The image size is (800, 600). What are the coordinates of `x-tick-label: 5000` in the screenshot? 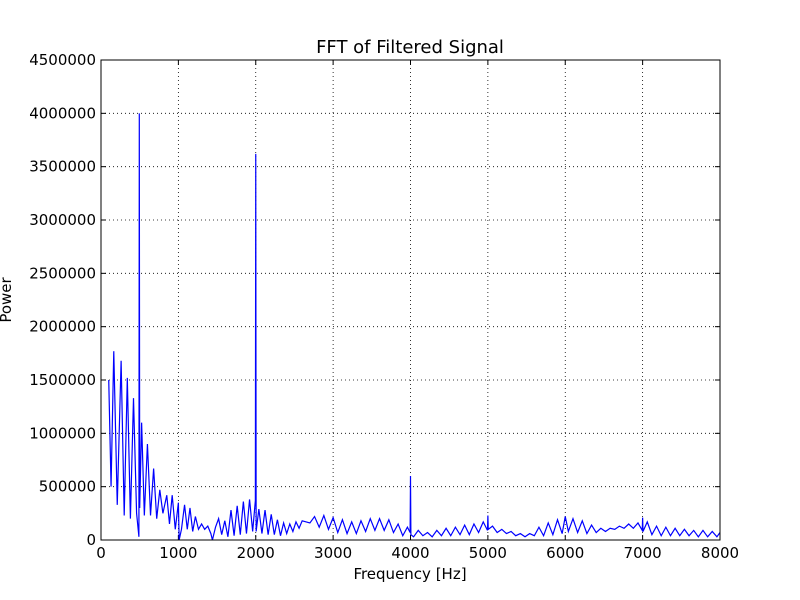 It's located at (488, 553).